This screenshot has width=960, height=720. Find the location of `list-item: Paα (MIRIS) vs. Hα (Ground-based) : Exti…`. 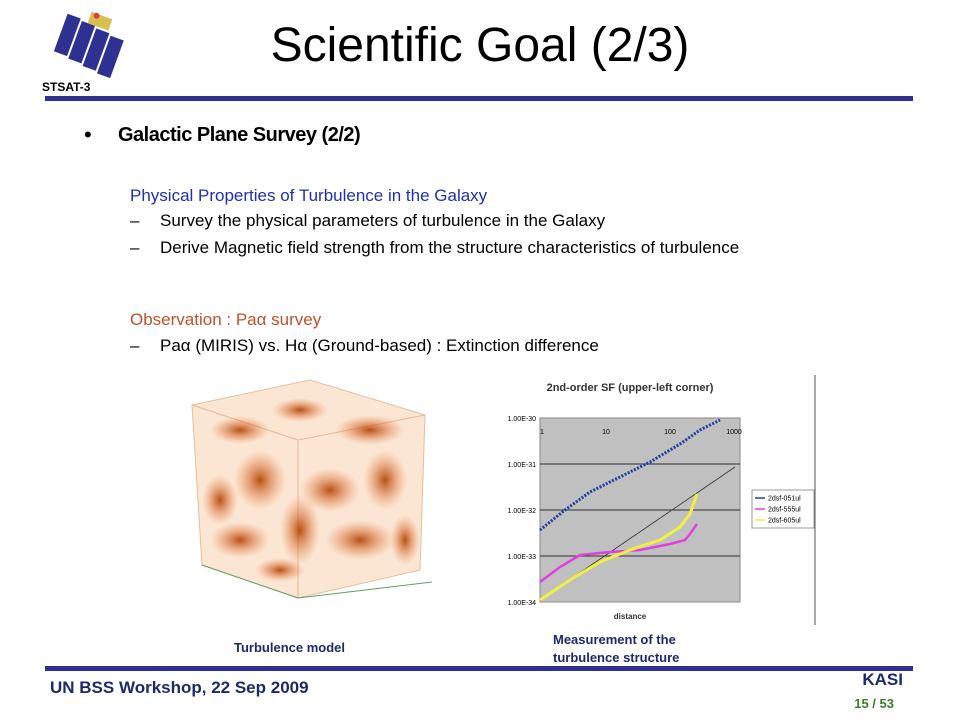

list-item: Paα (MIRIS) vs. Hα (Ground-based) : Exti… is located at coordinates (379, 345).